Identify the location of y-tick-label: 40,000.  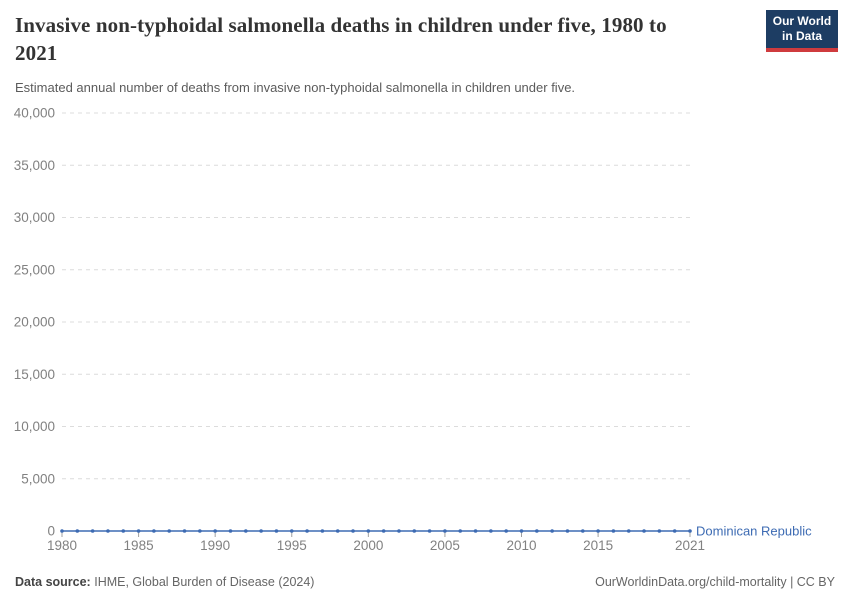
(34, 113).